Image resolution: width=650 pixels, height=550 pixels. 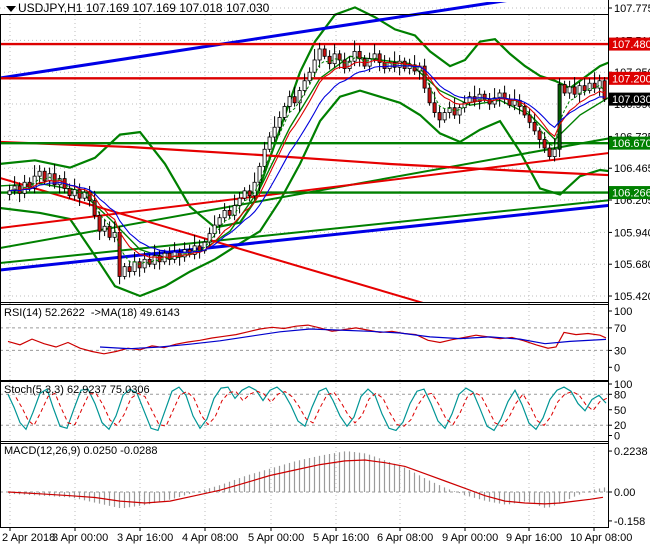 What do you see at coordinates (632, 9) in the screenshot?
I see `price-axis-label: 107.775` at bounding box center [632, 9].